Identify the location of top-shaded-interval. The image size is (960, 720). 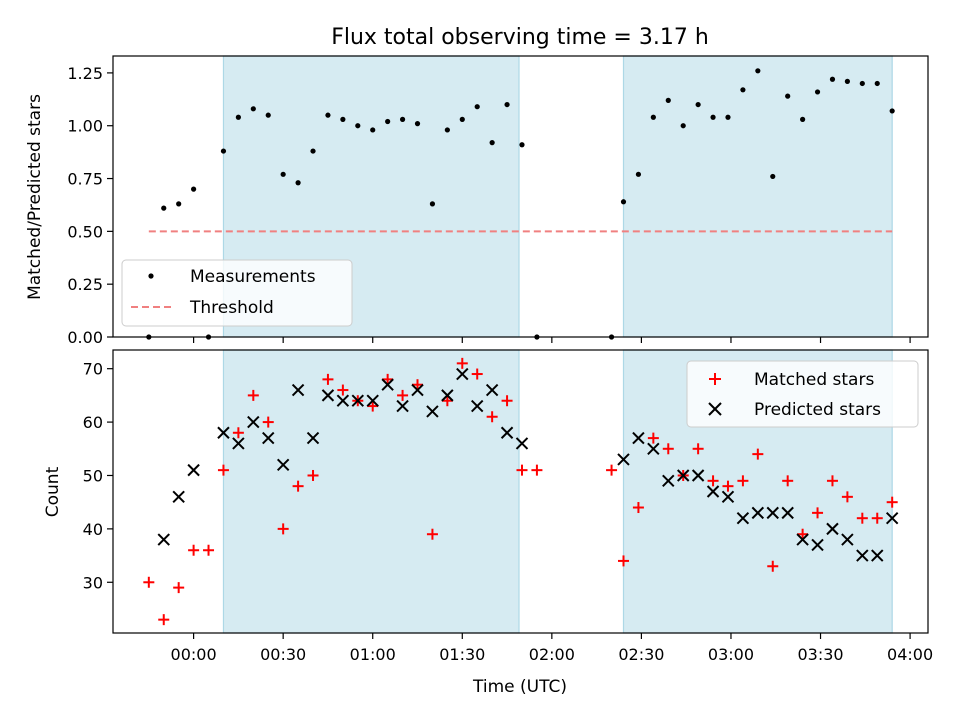
(757, 196).